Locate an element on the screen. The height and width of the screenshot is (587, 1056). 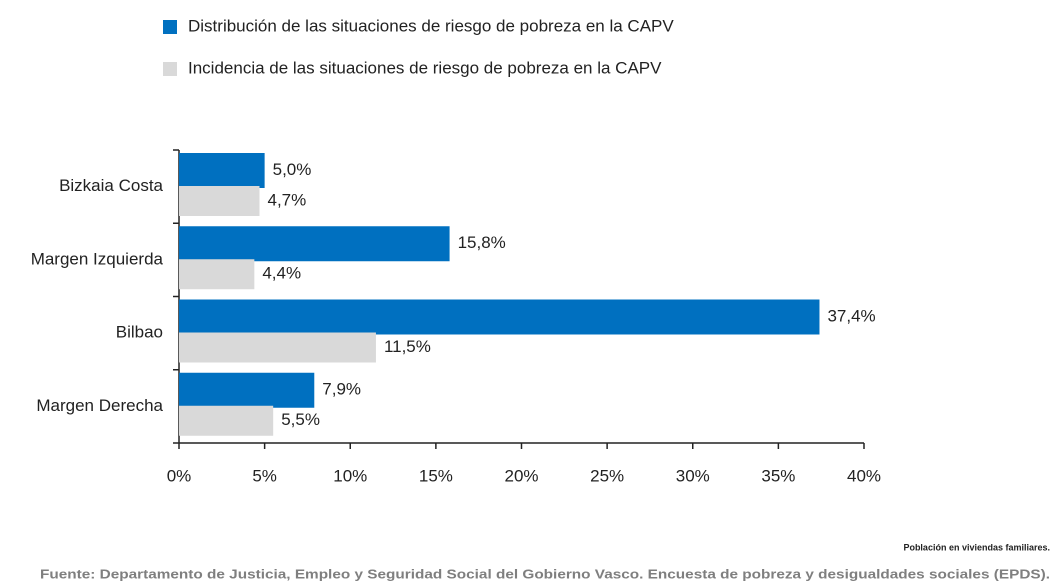
x-tick-label: 15% is located at coordinates (436, 475).